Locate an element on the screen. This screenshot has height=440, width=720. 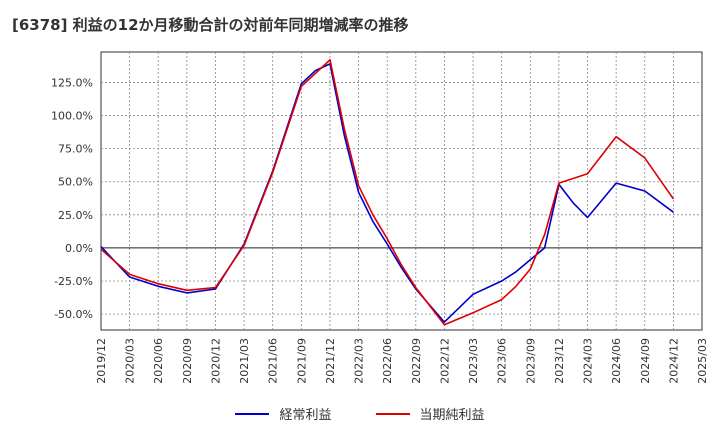
y-tick-label: 0.0% is located at coordinates (79, 248).